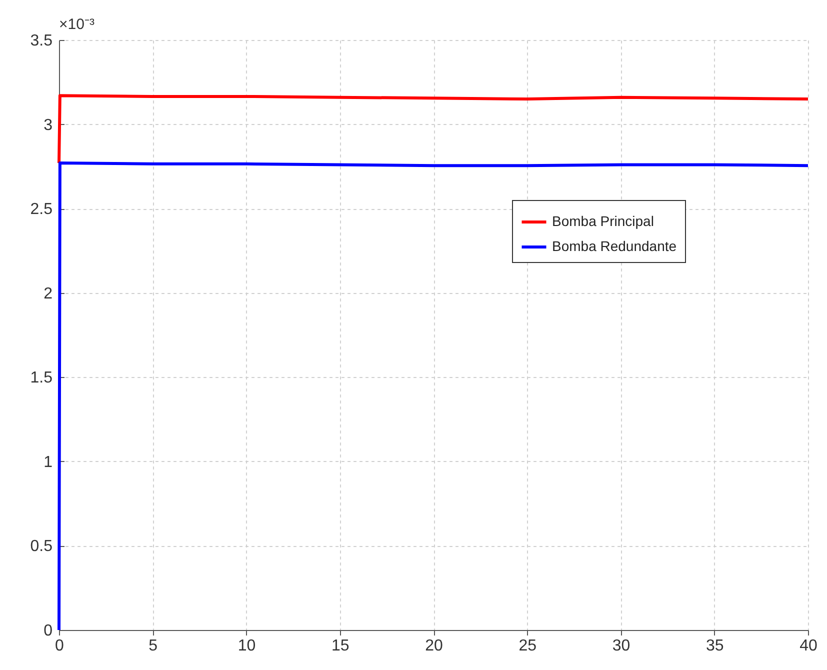  What do you see at coordinates (48, 631) in the screenshot?
I see `y-tick-label: 0` at bounding box center [48, 631].